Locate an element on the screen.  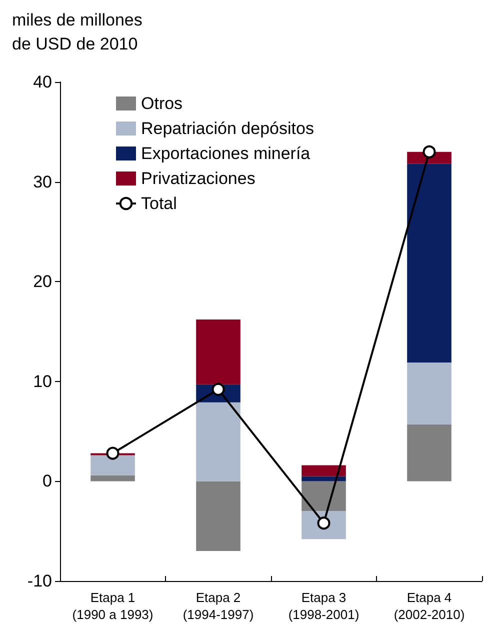
x-tick-label: Etapa 4 (2002-2010) is located at coordinates (429, 606).